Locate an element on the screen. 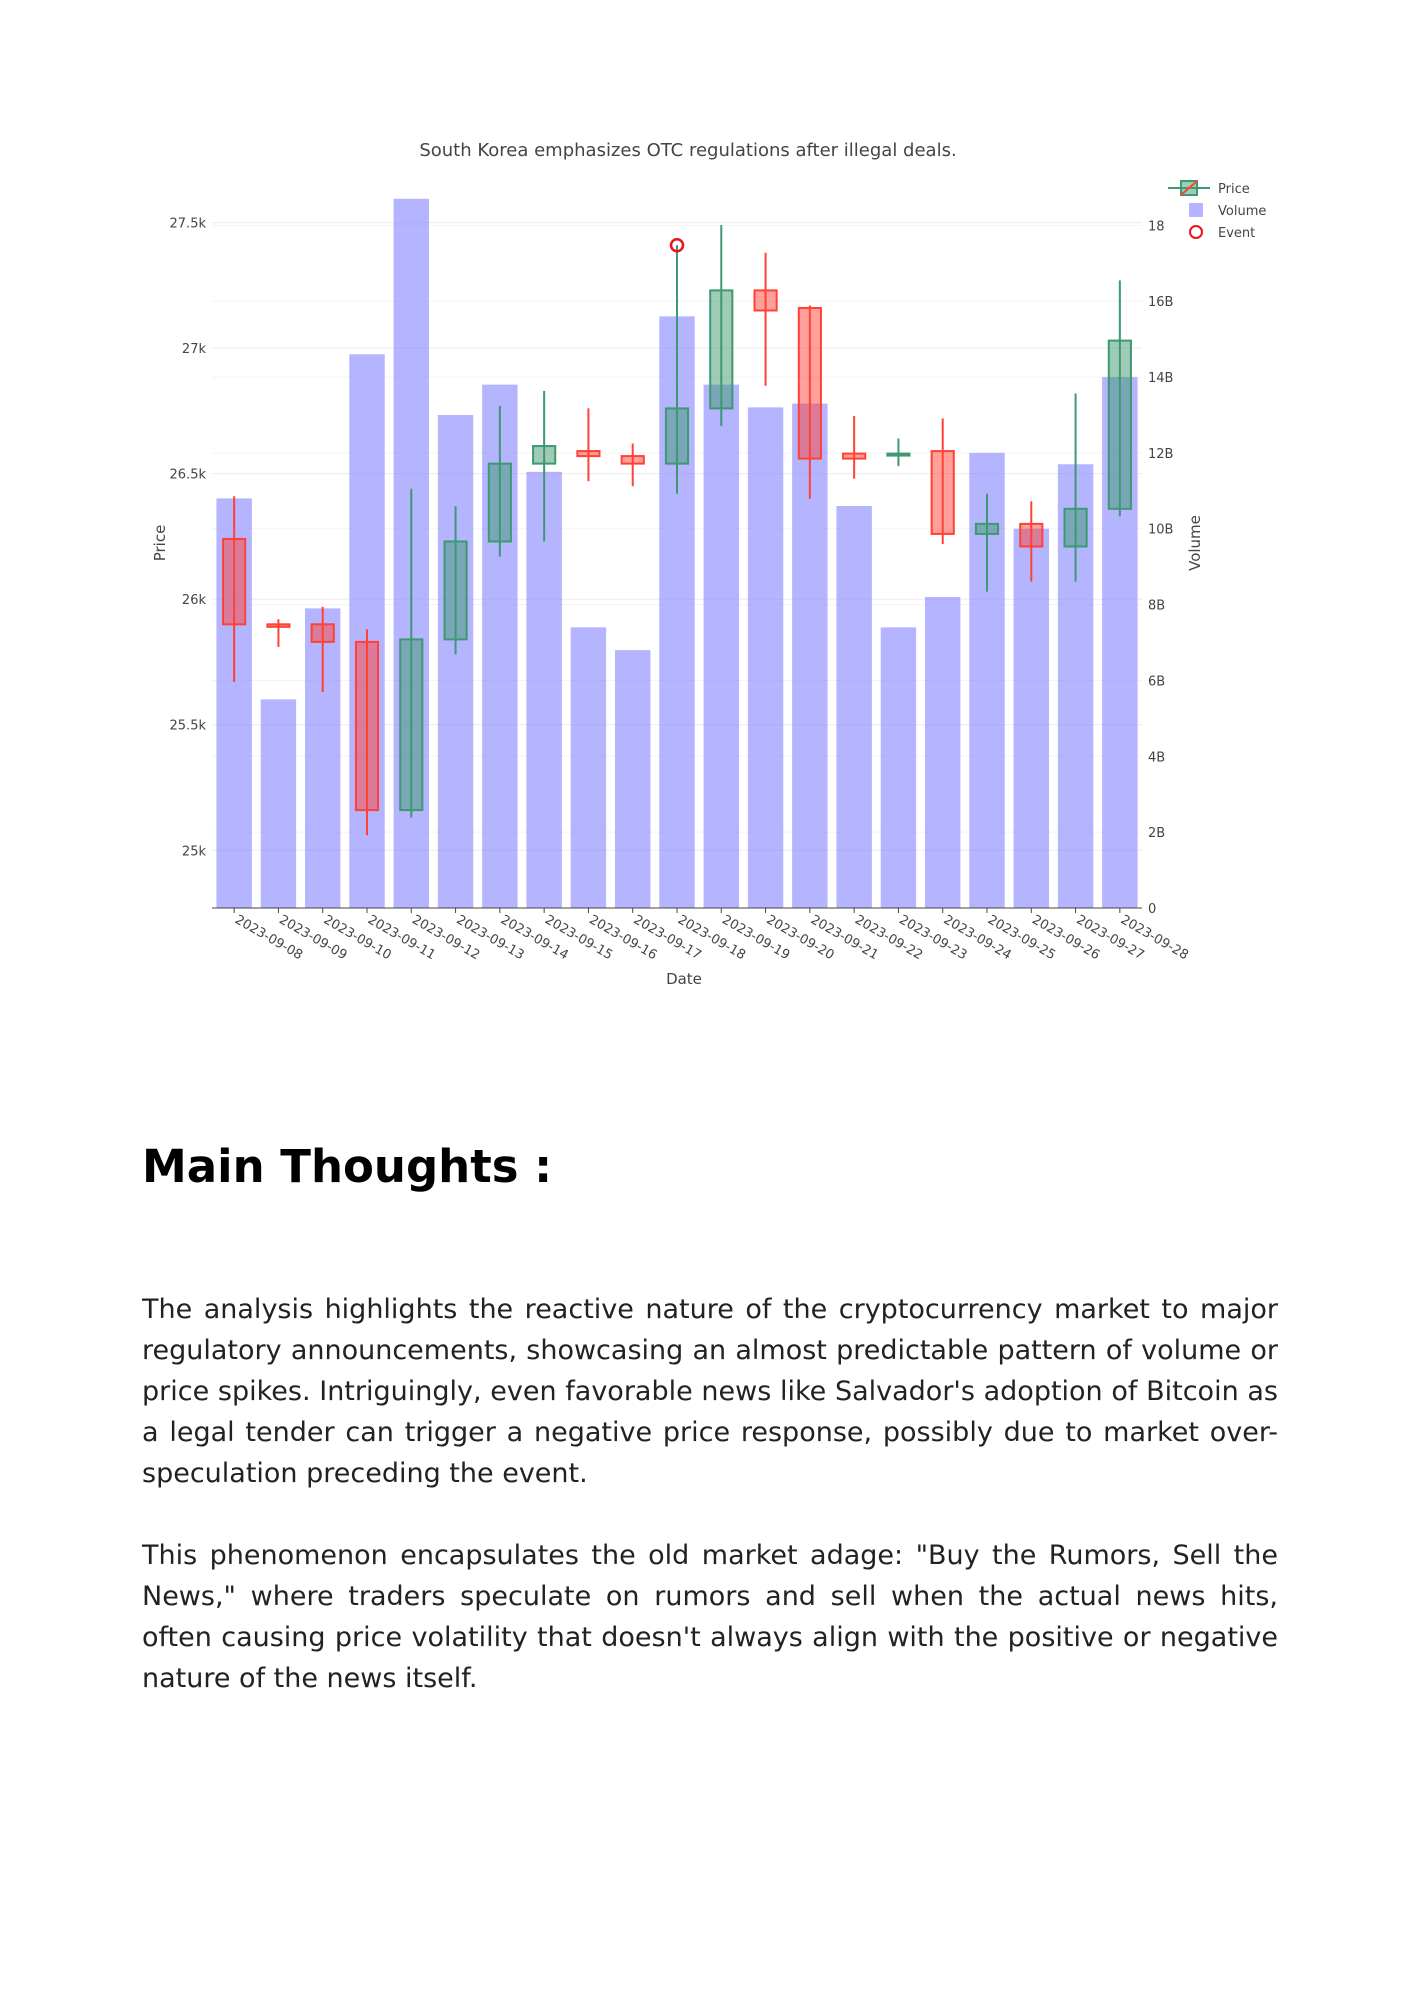 This screenshot has height=2000, width=1414. y-tick-label: 27k is located at coordinates (194, 349).